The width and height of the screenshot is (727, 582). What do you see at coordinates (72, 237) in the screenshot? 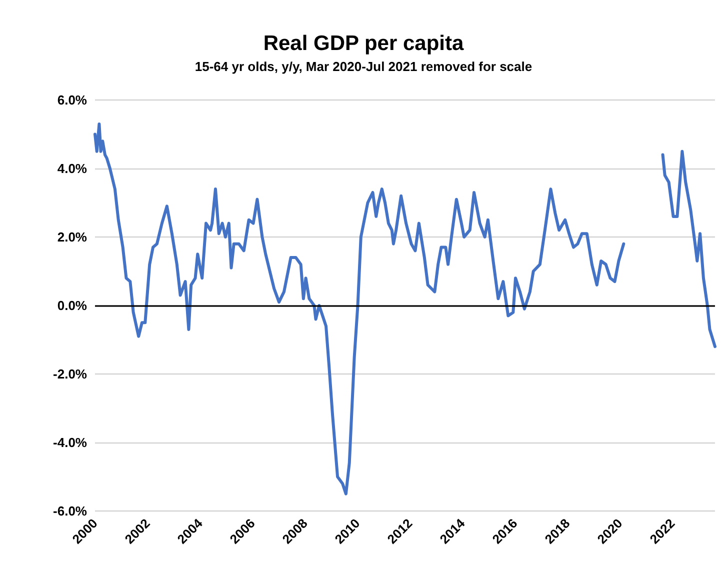
I see `y-tick-label: 2.0%` at bounding box center [72, 237].